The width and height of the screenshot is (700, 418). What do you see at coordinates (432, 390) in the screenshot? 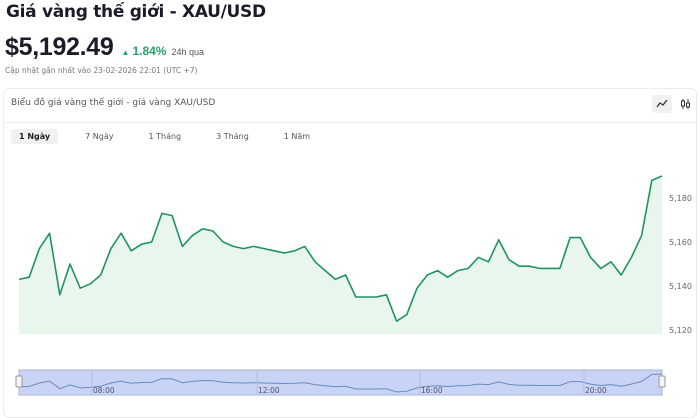
I see `navigator-x-tick: 16:00` at bounding box center [432, 390].